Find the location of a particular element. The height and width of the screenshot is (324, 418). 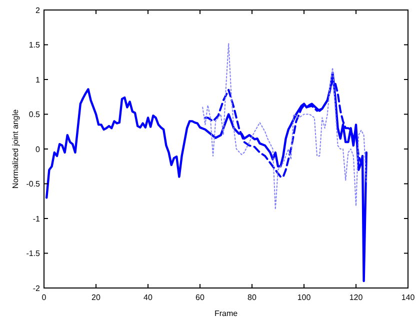

y-tick-label: 2 is located at coordinates (38, 10).